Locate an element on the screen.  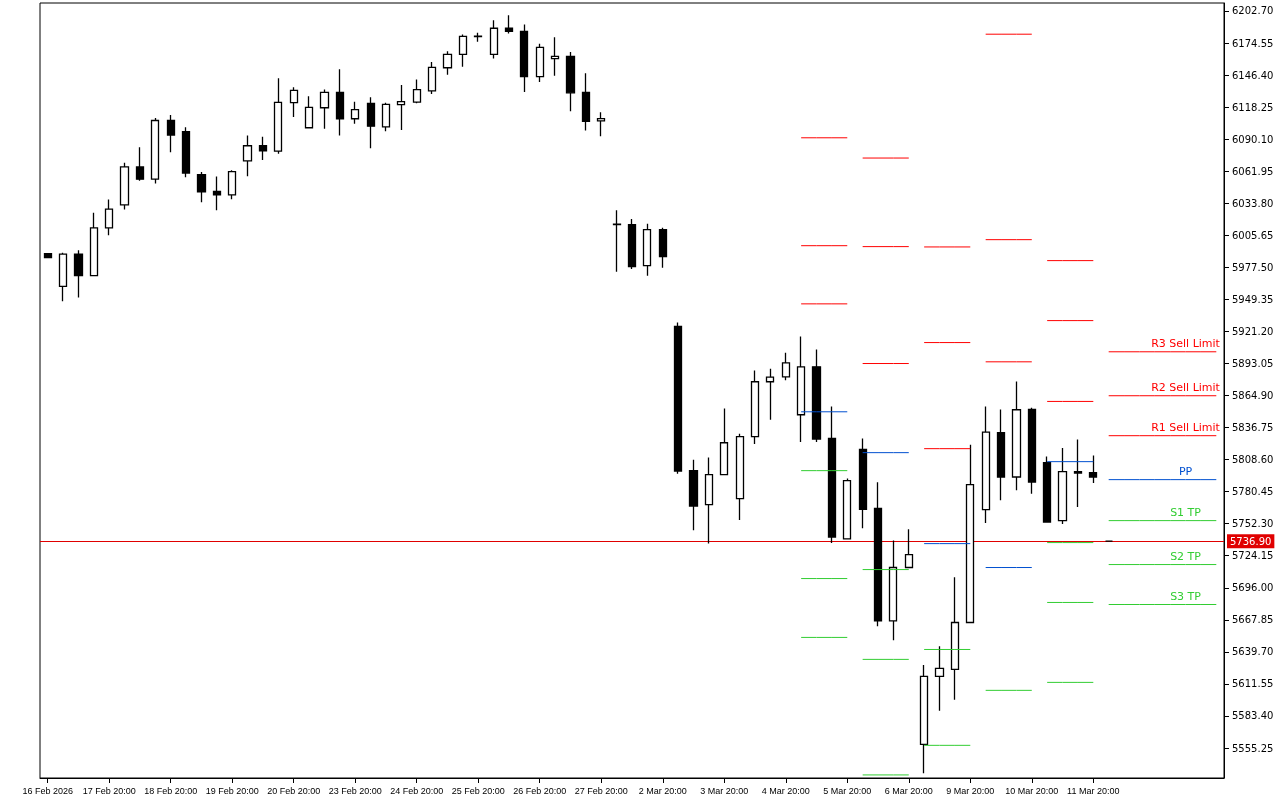
y-tick-label: 5977.50 is located at coordinates (1253, 267).